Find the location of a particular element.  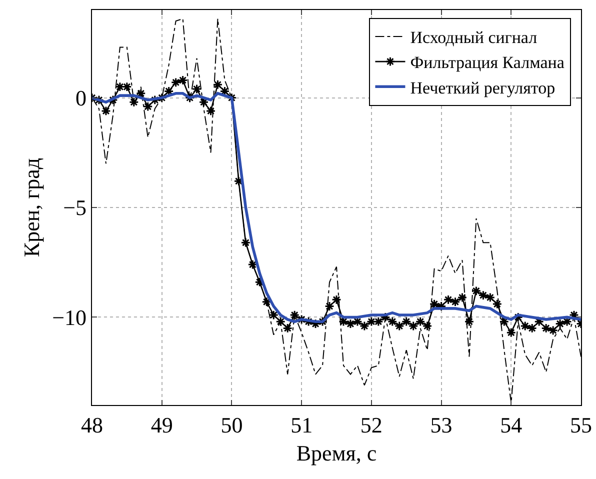

x-tick-label: 50 is located at coordinates (231, 425).